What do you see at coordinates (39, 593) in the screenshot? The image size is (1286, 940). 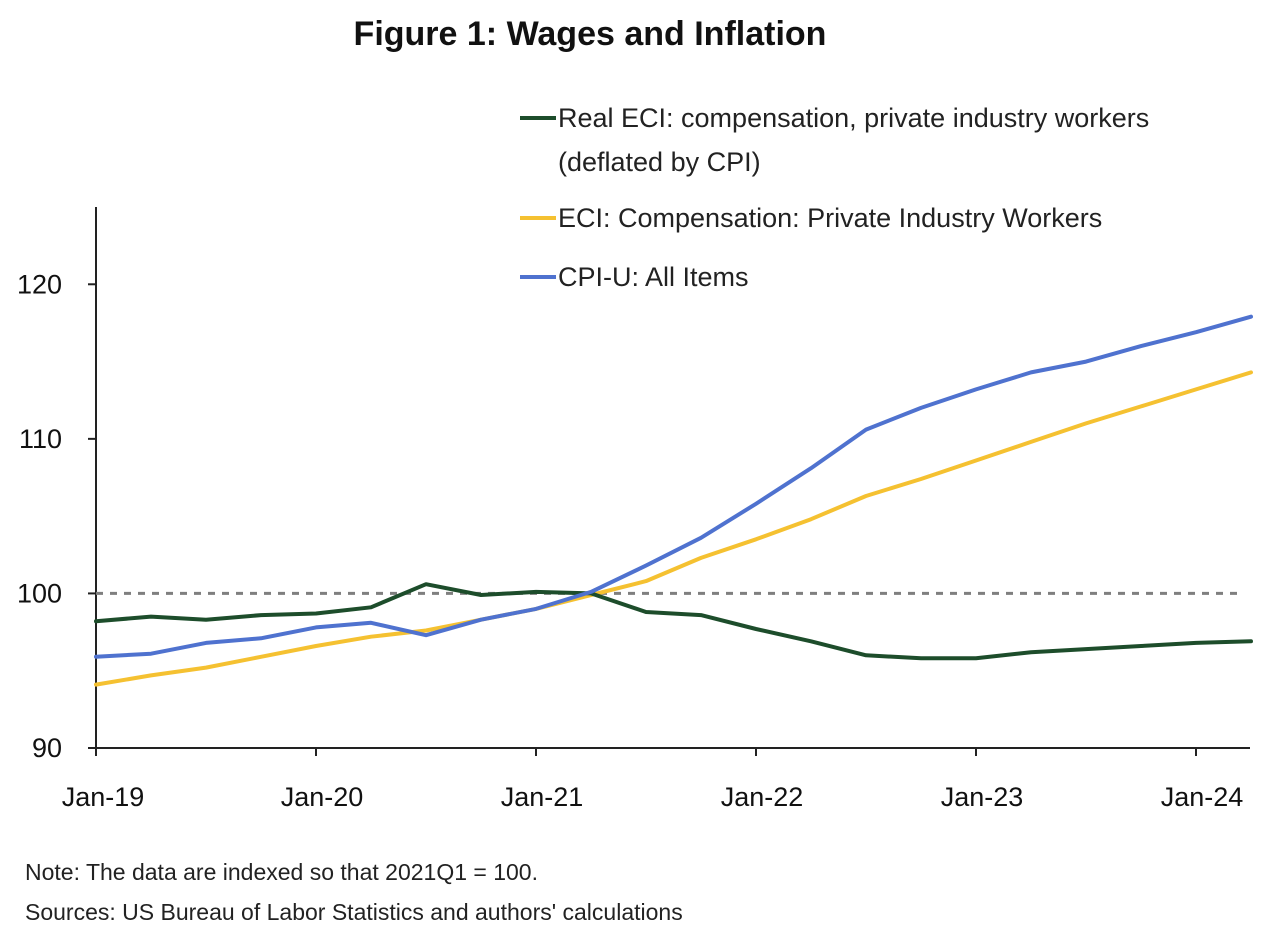 I see `y-tick-label: 100` at bounding box center [39, 593].